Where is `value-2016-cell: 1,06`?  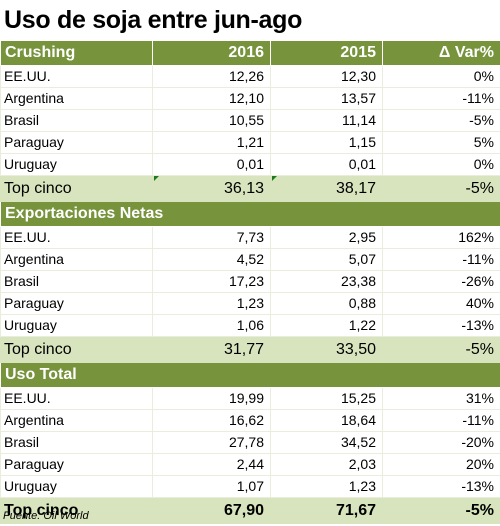 value-2016-cell: 1,06 is located at coordinates (211, 325).